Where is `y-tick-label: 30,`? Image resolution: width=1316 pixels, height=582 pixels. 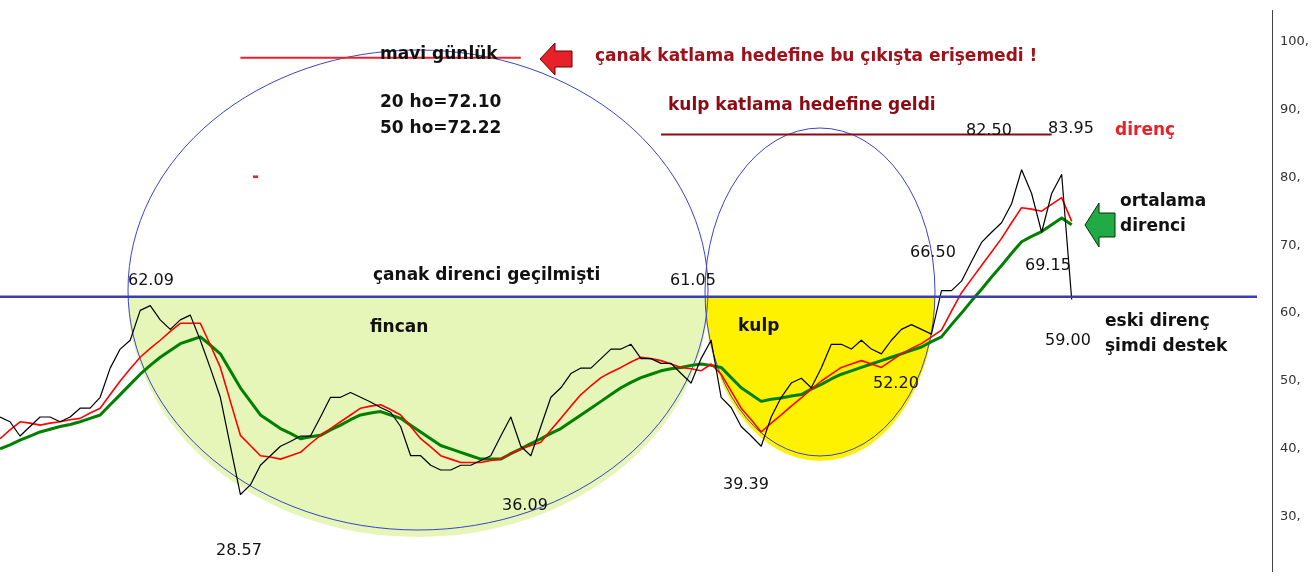 y-tick-label: 30, is located at coordinates (1290, 516).